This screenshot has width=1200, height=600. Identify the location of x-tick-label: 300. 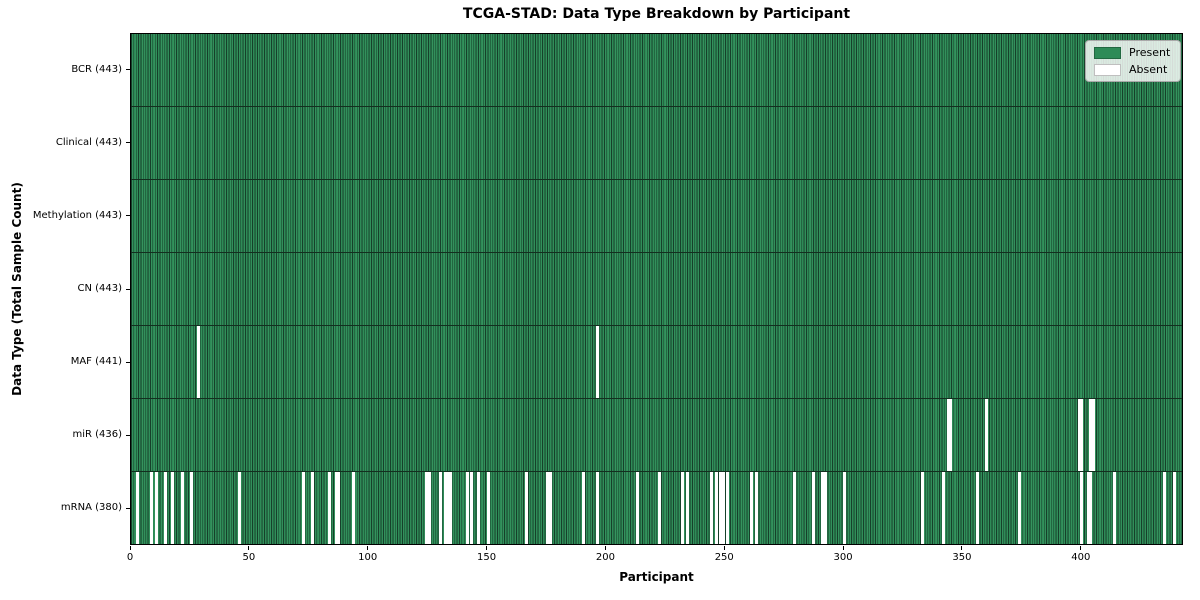
(843, 557).